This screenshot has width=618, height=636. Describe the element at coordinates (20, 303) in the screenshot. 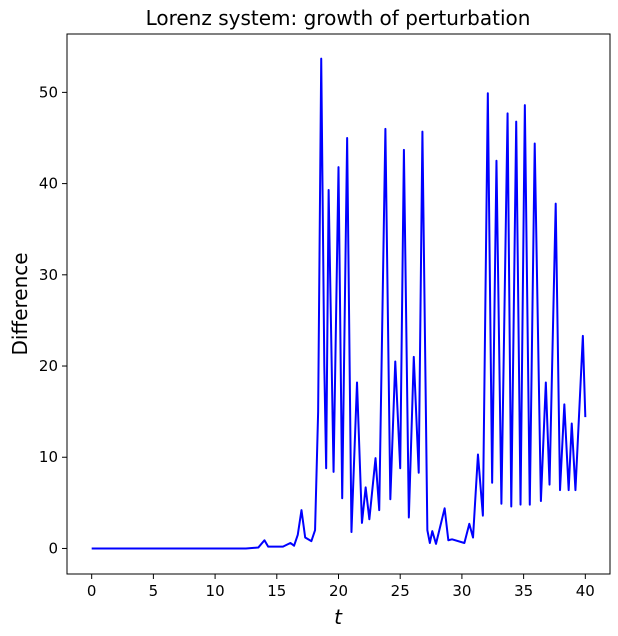

I see `y-axis-label: Difference` at that location.